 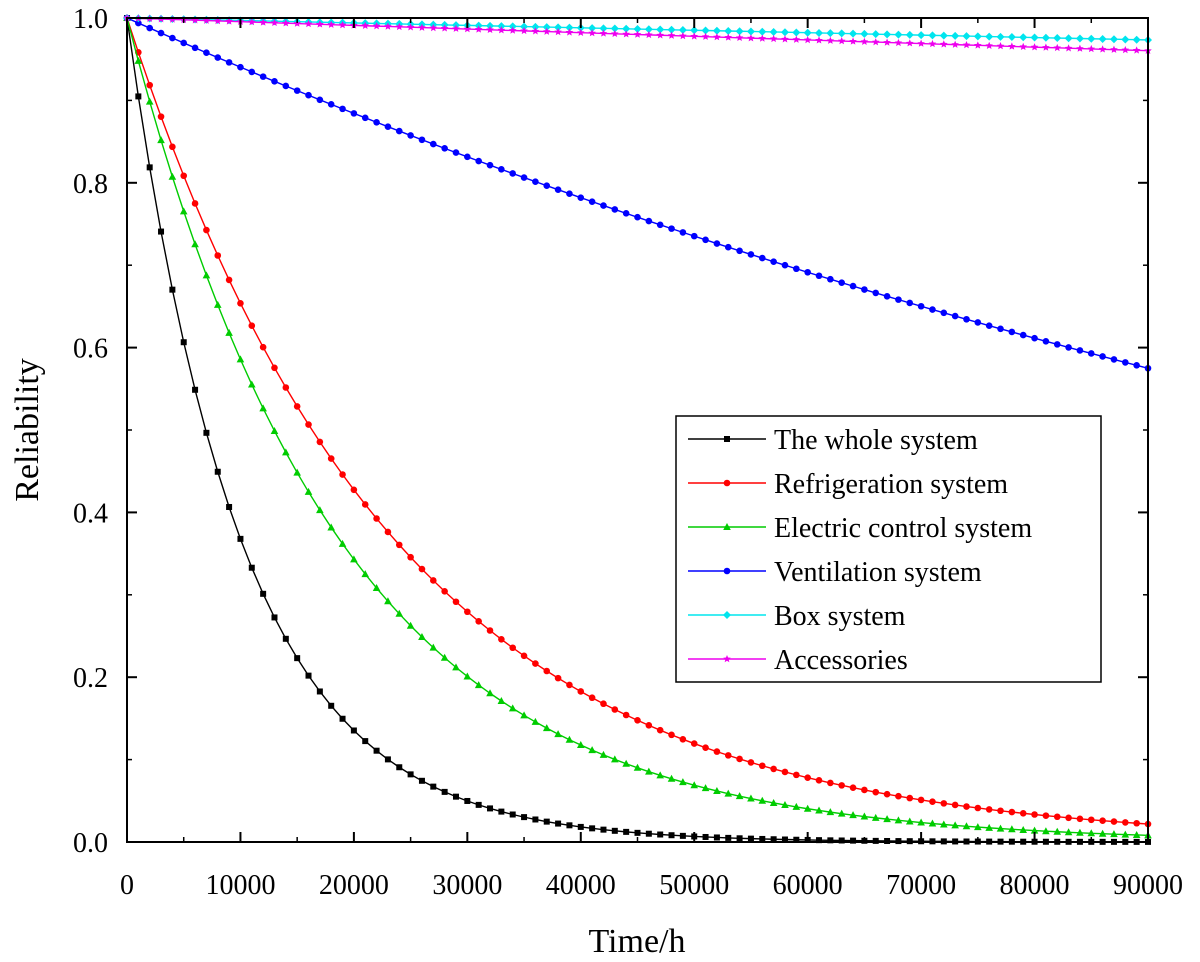 I want to click on x-tick-label: 80000, so click(x=1035, y=885).